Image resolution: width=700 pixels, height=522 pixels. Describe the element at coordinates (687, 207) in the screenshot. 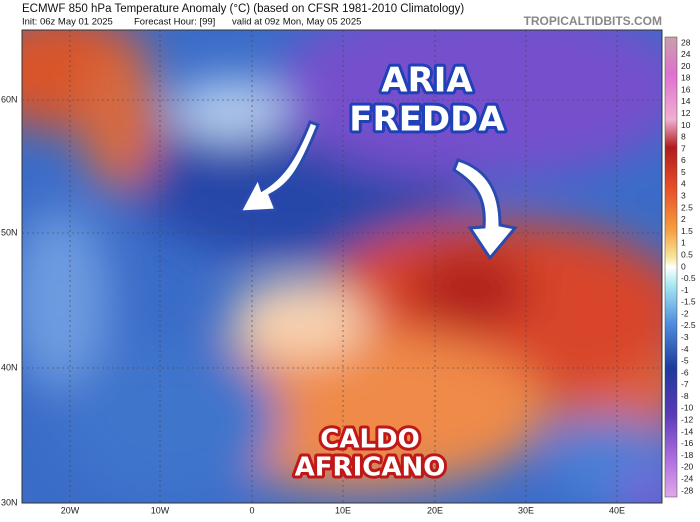

I see `colorbar-label: 2.5` at that location.